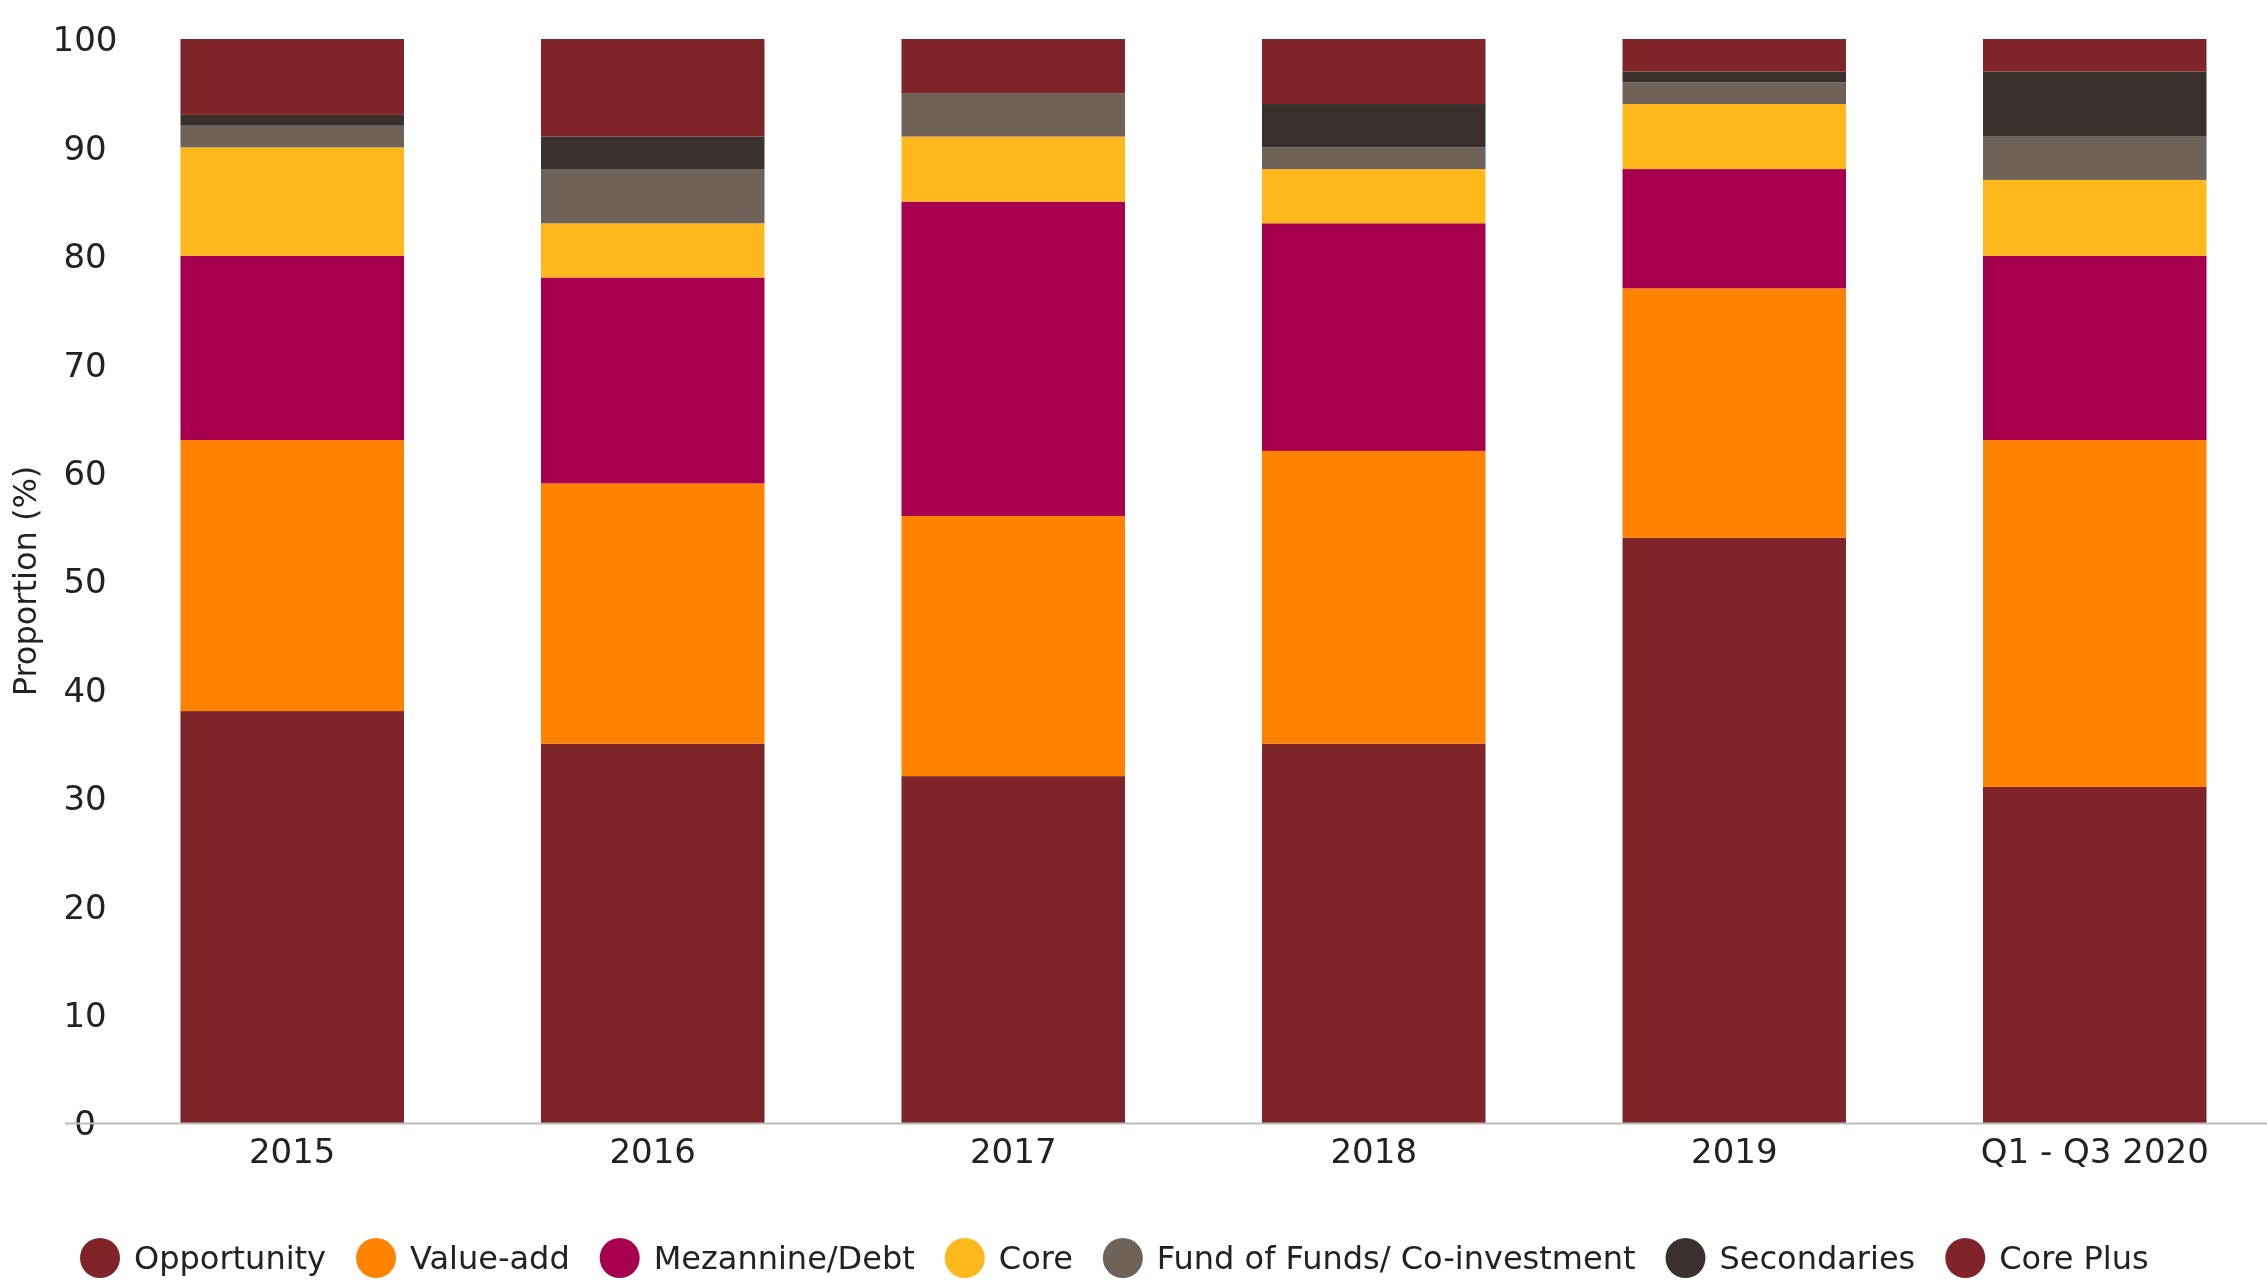 This screenshot has height=1282, width=2267. What do you see at coordinates (85, 364) in the screenshot?
I see `y-tick-label: 70` at bounding box center [85, 364].